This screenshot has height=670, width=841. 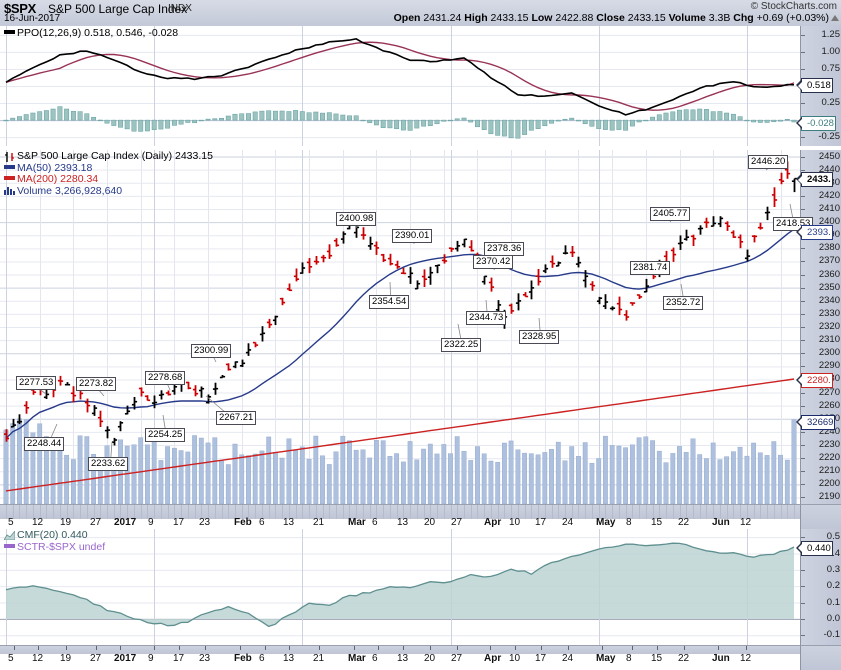 What do you see at coordinates (829, 169) in the screenshot?
I see `price-y-tick: 2440` at bounding box center [829, 169].